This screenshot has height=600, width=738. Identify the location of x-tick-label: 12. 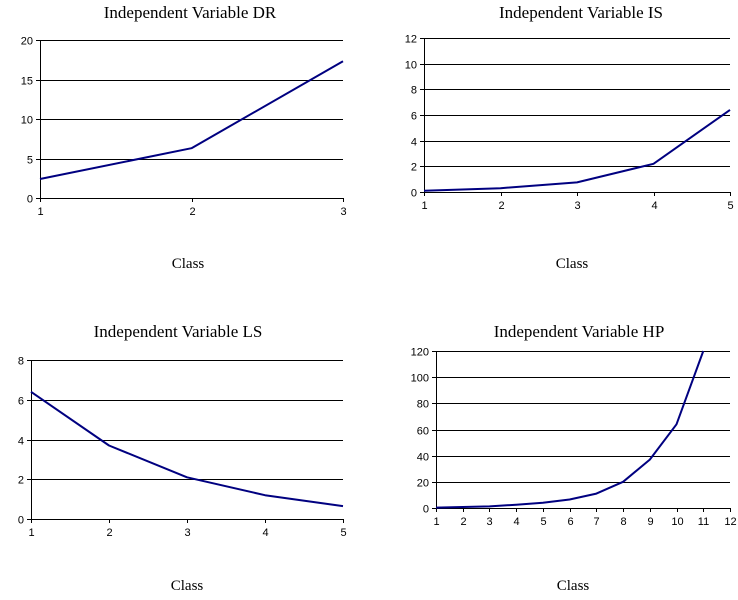
(730, 522).